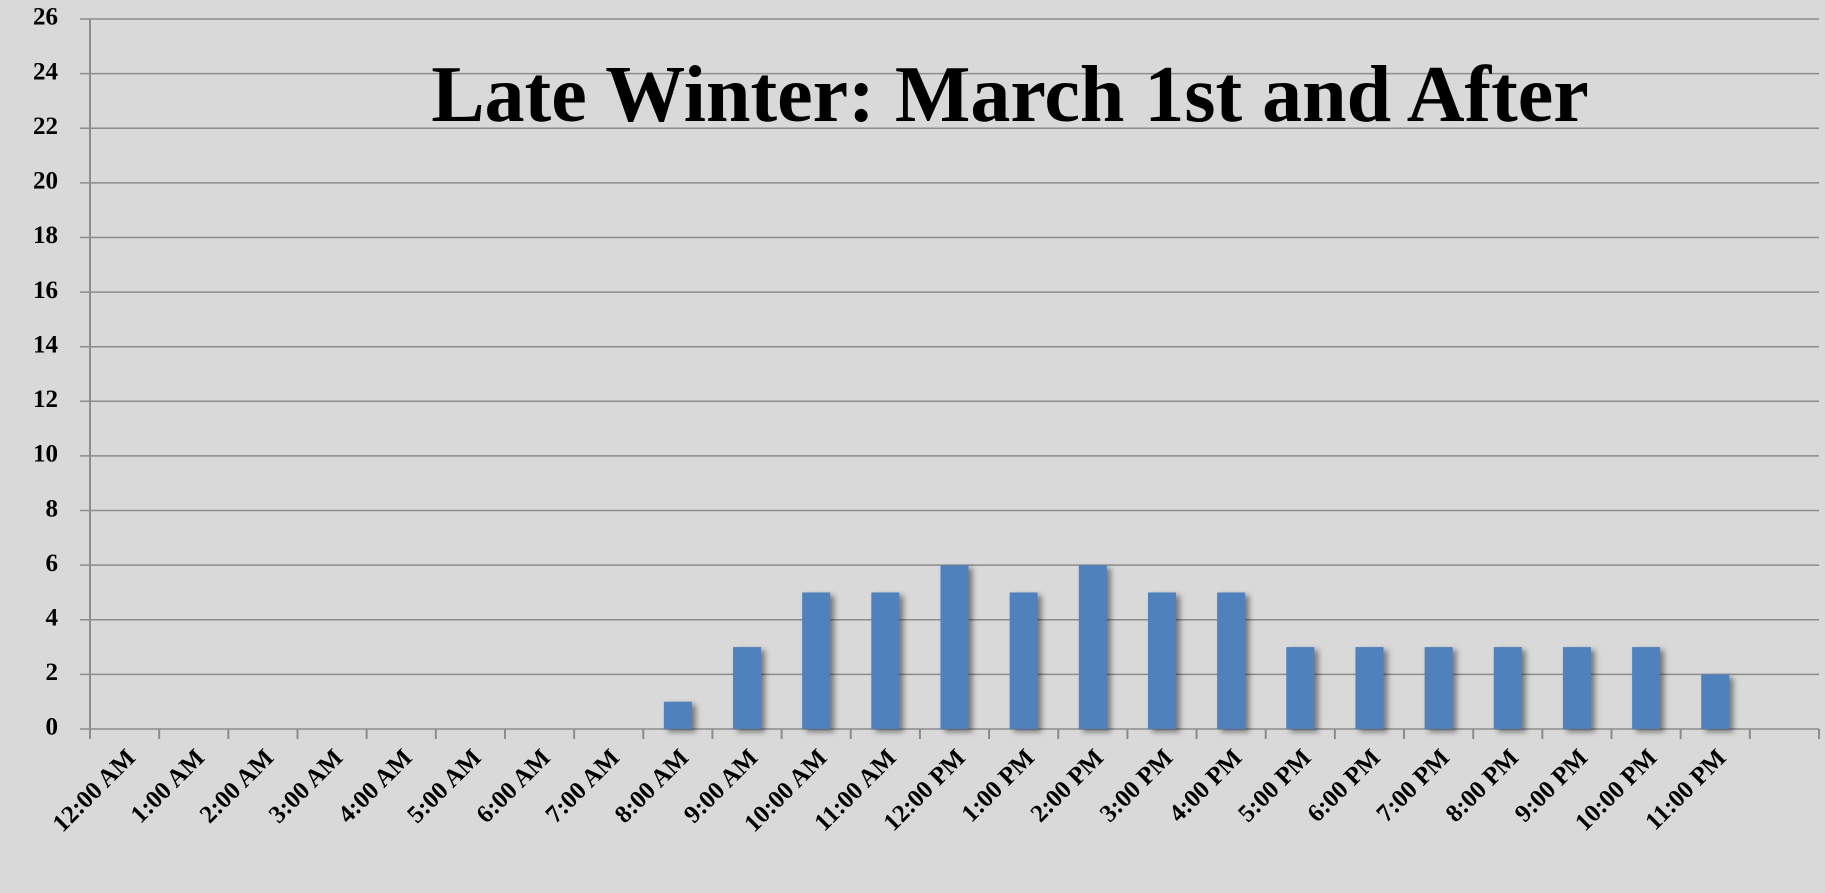 The height and width of the screenshot is (893, 1825). What do you see at coordinates (45, 181) in the screenshot?
I see `y-tick-label: 20` at bounding box center [45, 181].